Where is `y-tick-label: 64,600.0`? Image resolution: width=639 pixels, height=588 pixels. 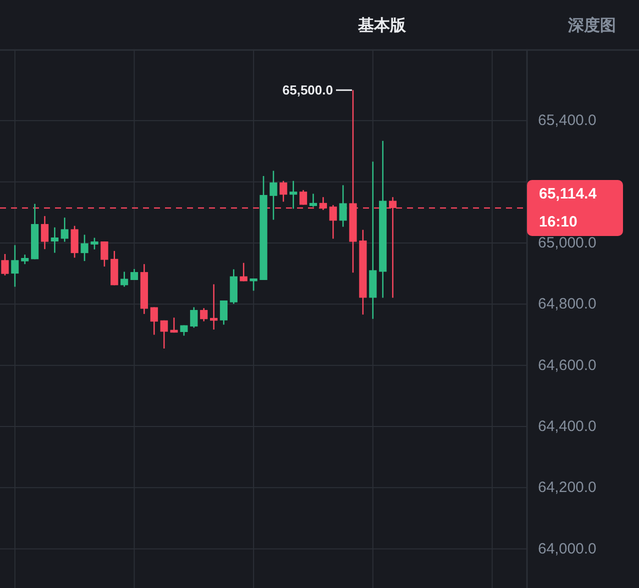
y-tick-label: 64,600.0 is located at coordinates (567, 365).